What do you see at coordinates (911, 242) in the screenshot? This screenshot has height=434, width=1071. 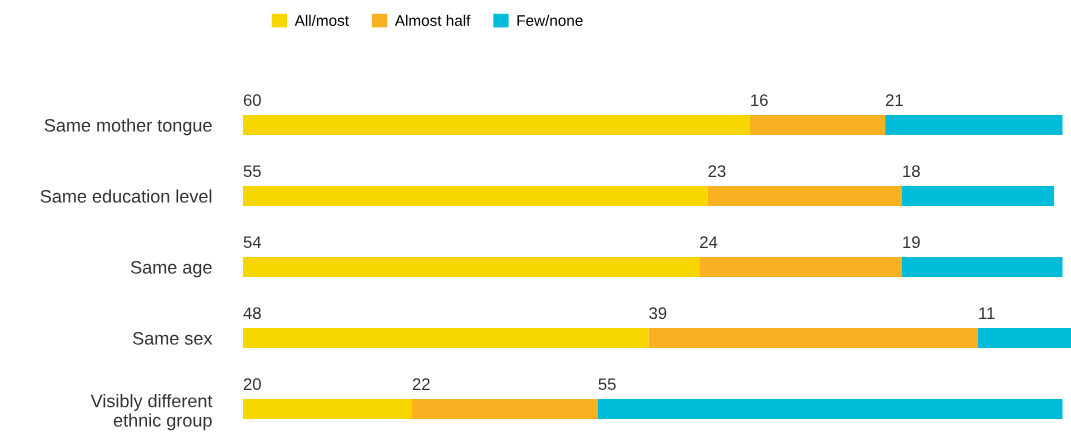 I see `data-label: 19` at bounding box center [911, 242].